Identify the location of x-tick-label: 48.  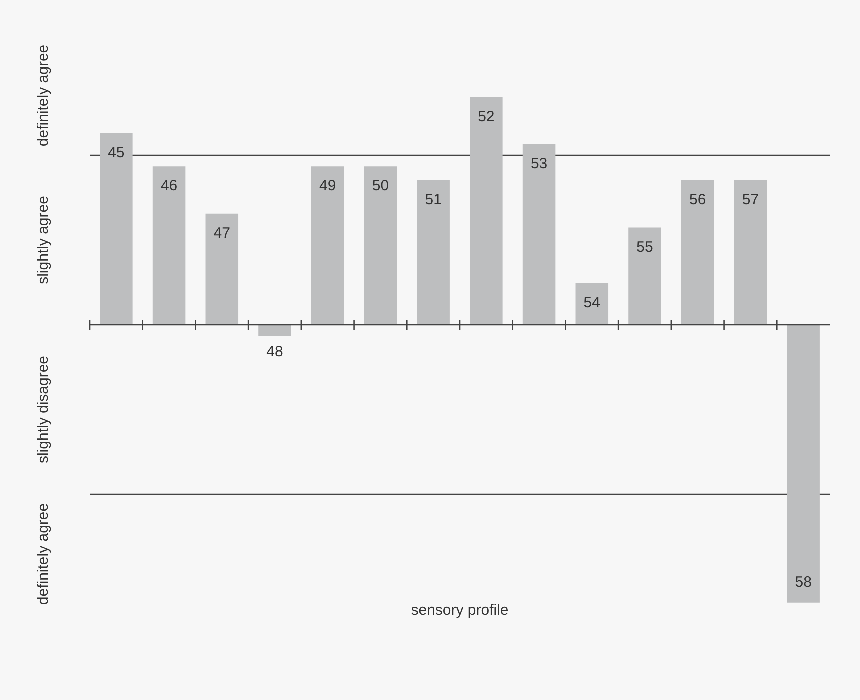
(275, 351).